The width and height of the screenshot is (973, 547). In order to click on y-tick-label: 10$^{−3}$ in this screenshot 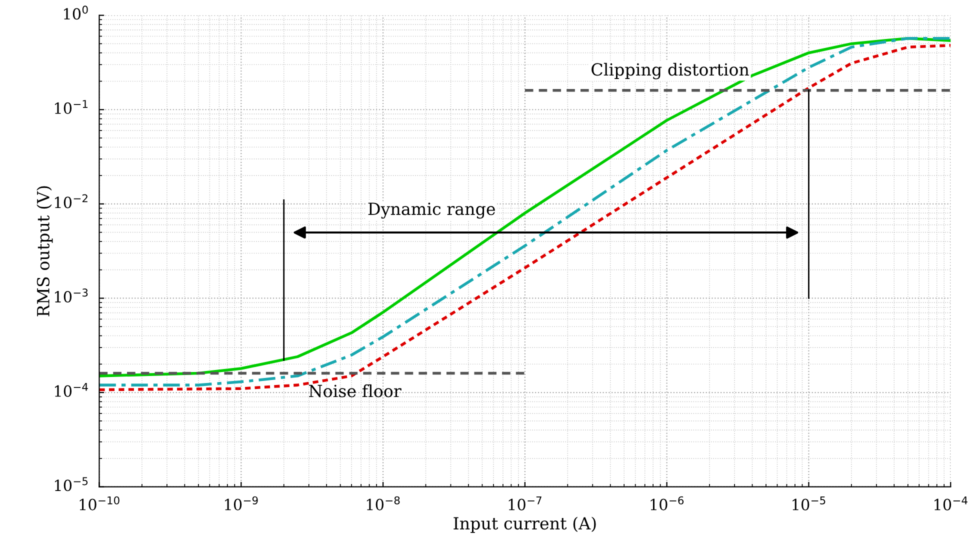, I will do `click(71, 295)`.